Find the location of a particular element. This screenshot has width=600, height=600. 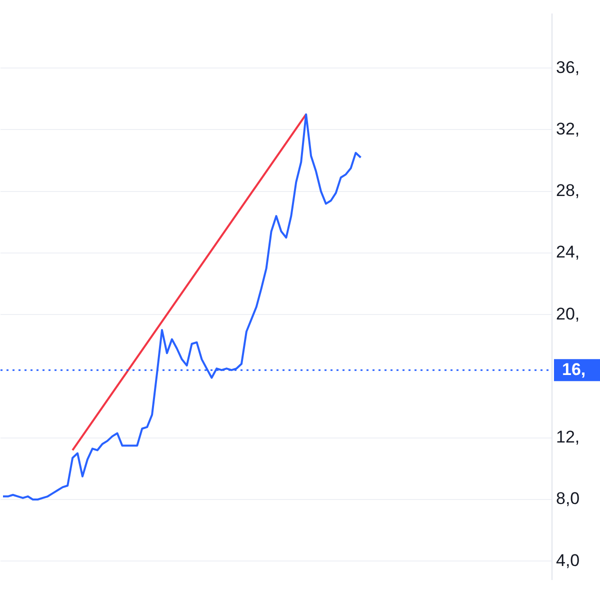

y-tick-label: 36, is located at coordinates (568, 67).